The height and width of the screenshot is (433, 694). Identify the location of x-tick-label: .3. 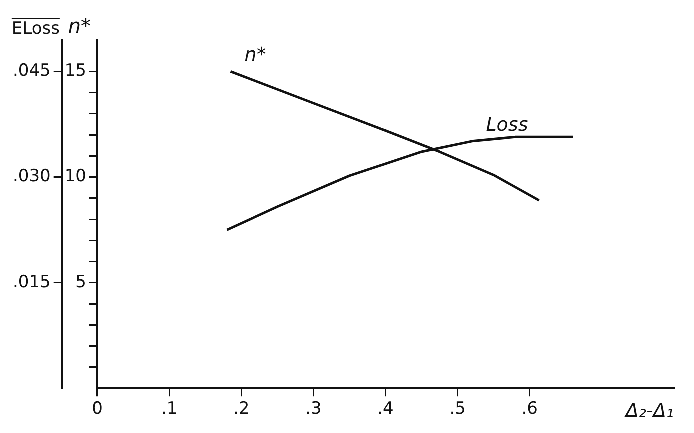
(314, 409).